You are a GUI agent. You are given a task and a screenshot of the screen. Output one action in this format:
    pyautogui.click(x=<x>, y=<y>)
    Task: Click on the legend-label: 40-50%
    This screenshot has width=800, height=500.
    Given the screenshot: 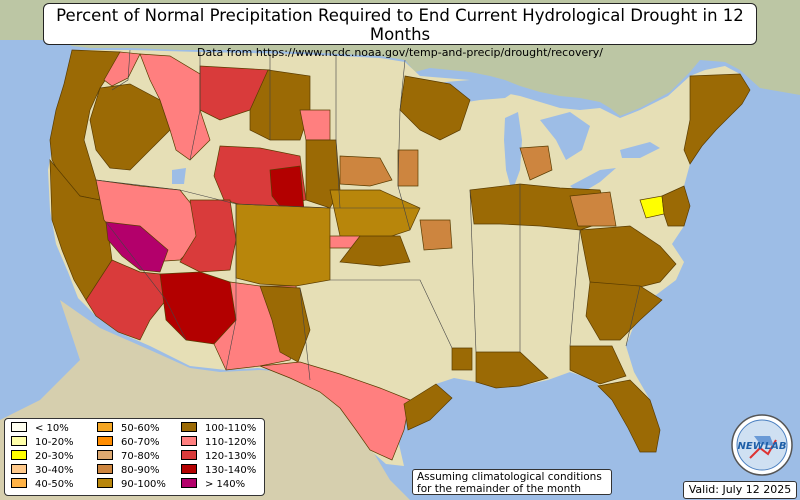 What is the action you would take?
    pyautogui.click(x=54, y=484)
    